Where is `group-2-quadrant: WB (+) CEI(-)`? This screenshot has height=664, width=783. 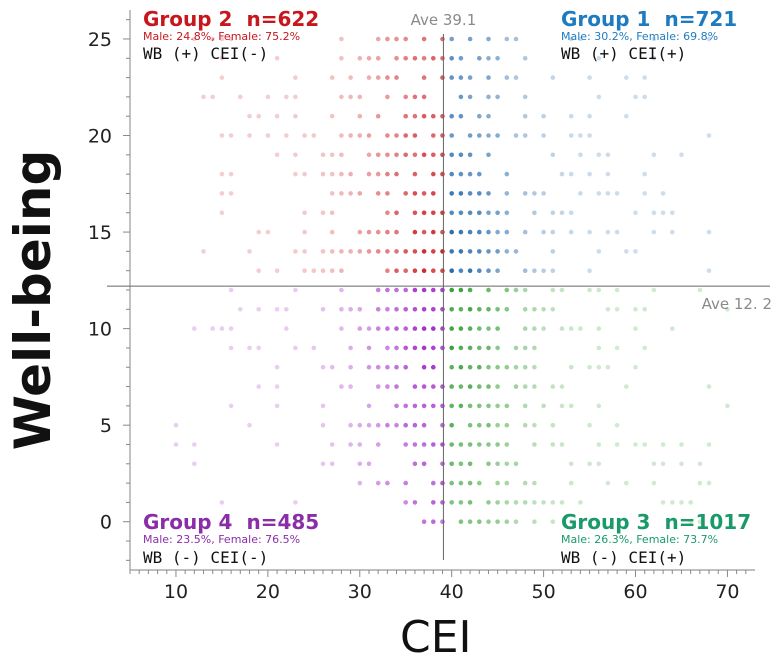
group-2-quadrant: WB (+) CEI(-) is located at coordinates (205, 53).